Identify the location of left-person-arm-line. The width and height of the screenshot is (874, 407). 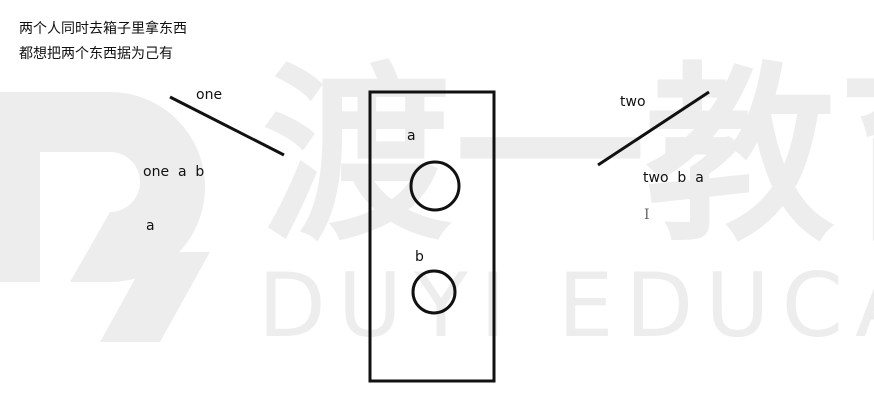
(227, 126).